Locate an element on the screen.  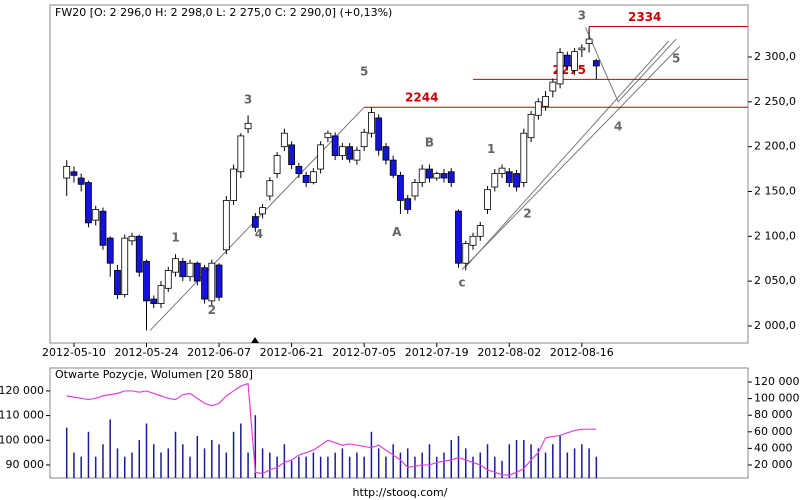
x-tick-label: 2012-07-19 is located at coordinates (437, 352).